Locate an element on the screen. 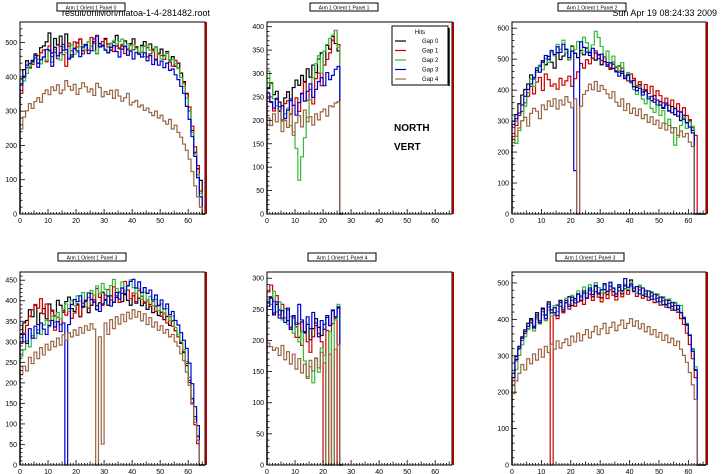  legend-entry: Gap 4 is located at coordinates (430, 80).